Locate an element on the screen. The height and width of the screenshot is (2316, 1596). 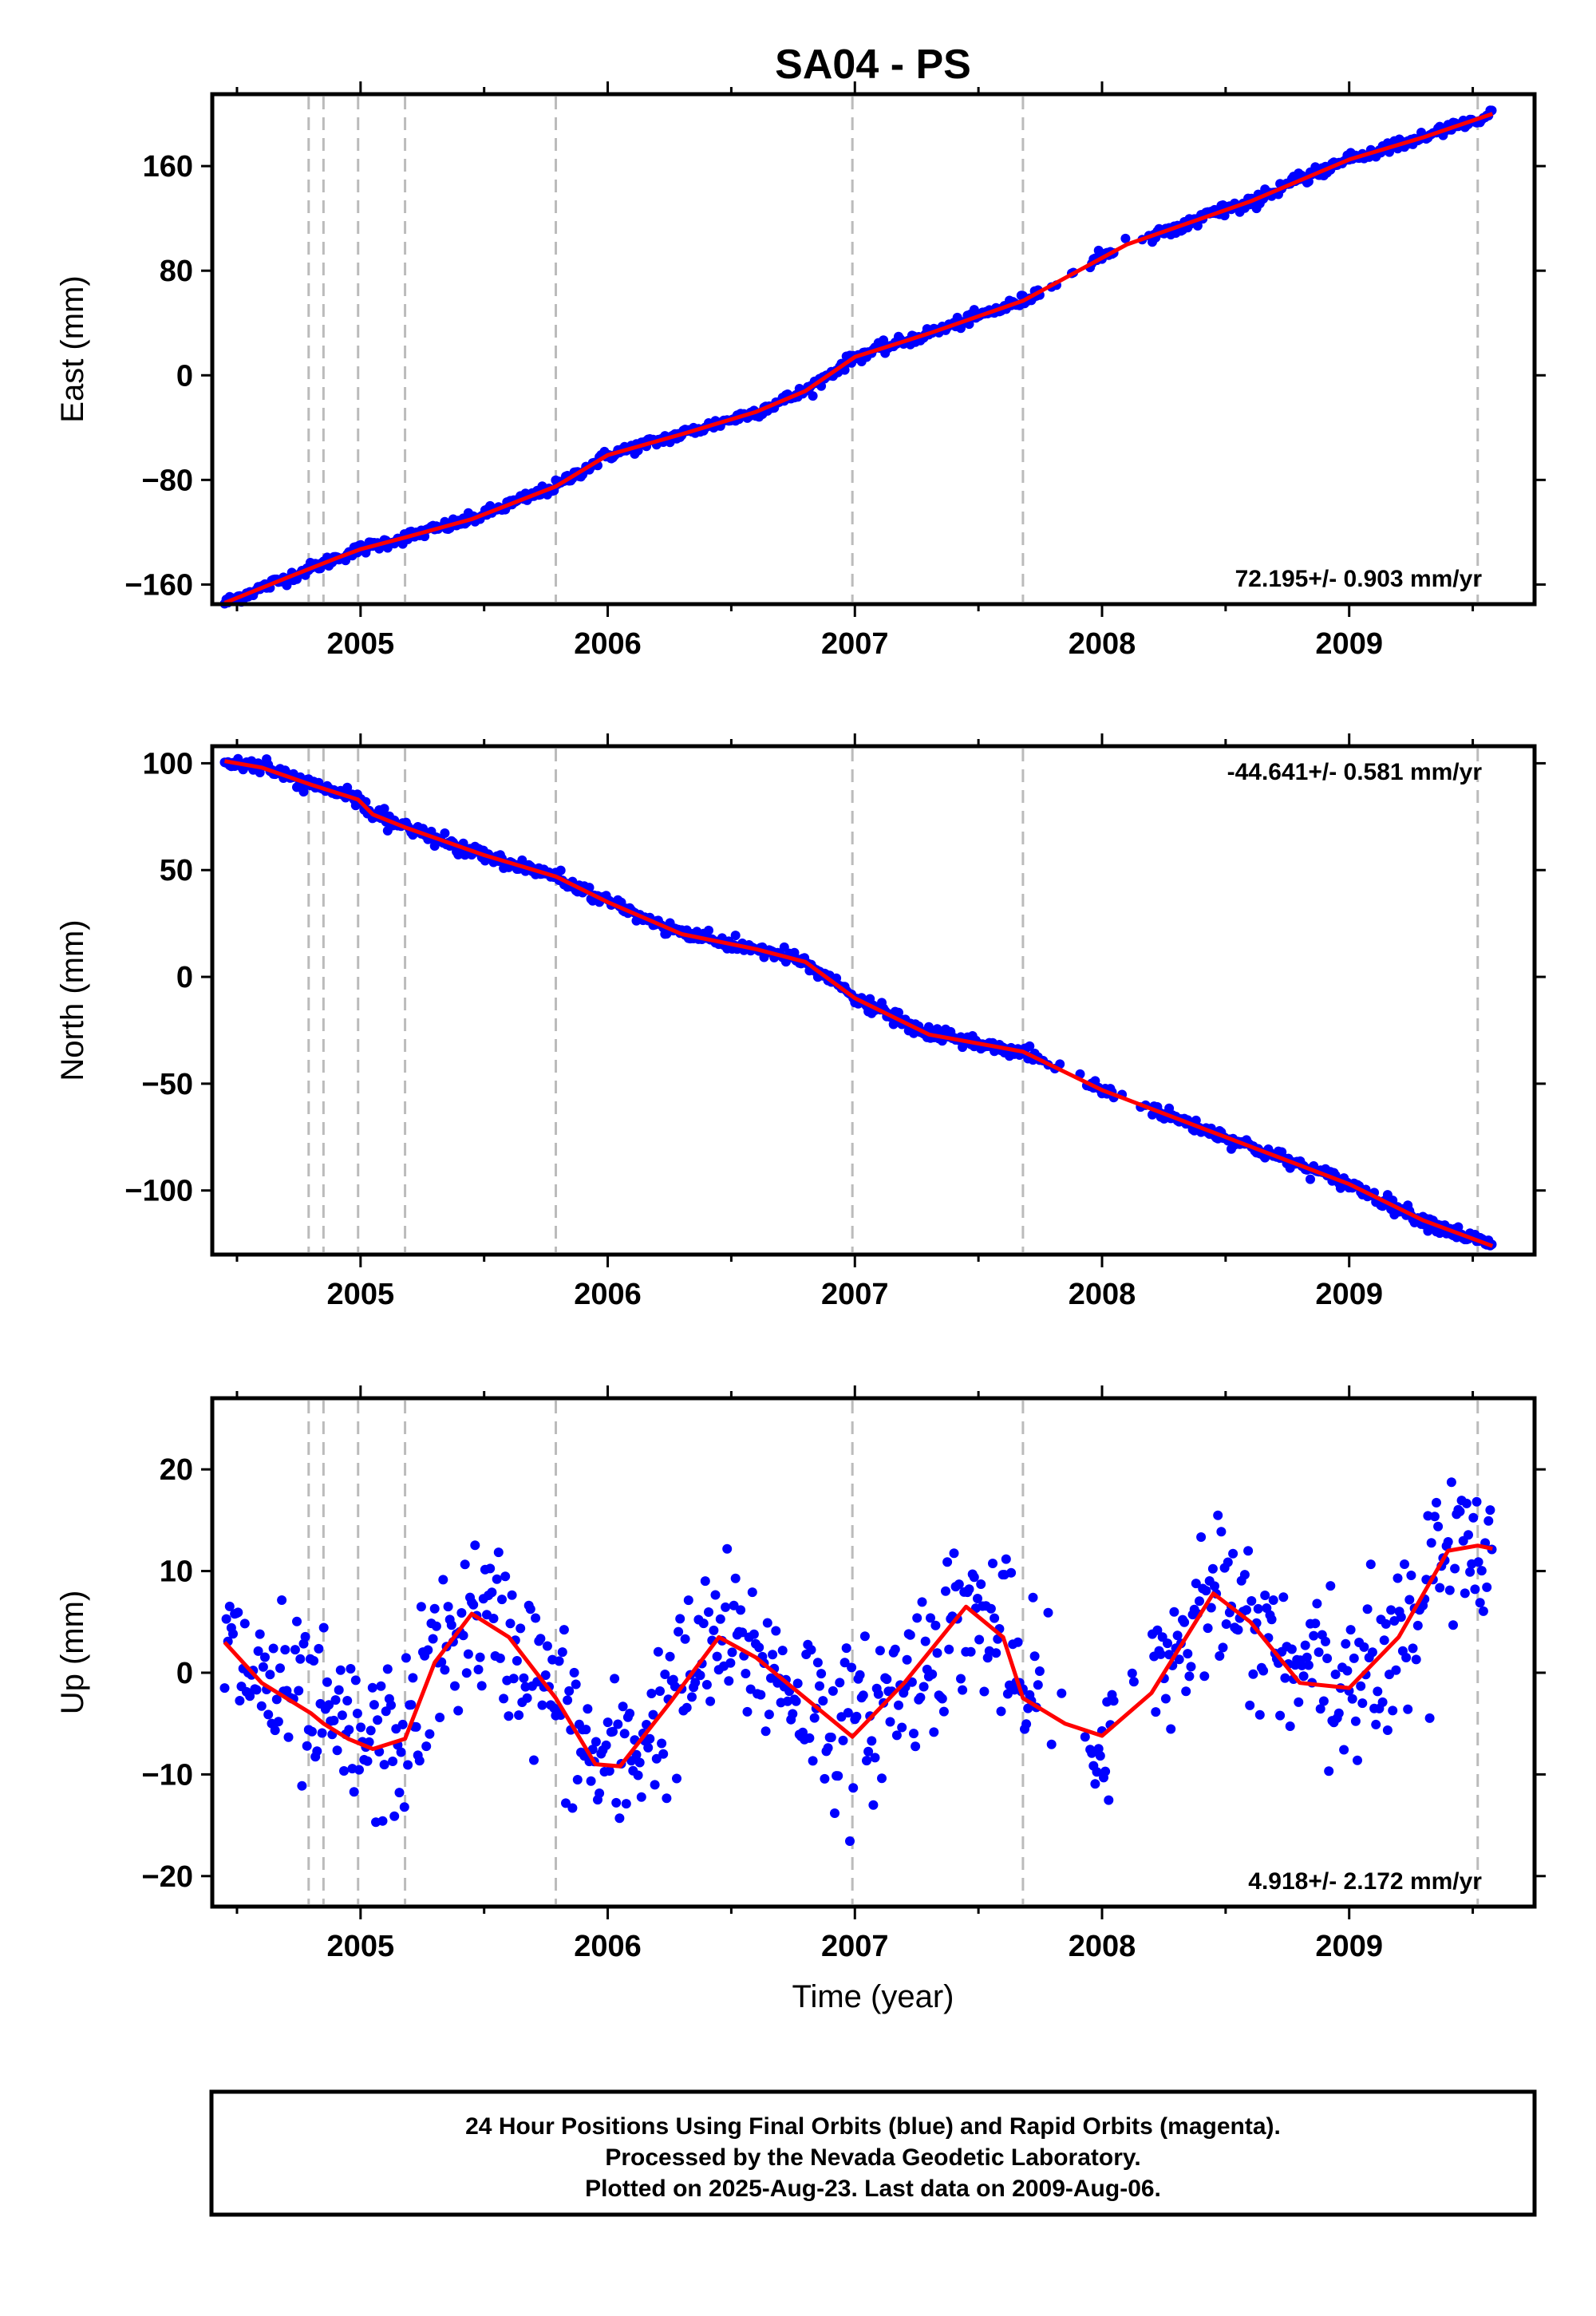
x-axis-label: Time (year) is located at coordinates (873, 1996).